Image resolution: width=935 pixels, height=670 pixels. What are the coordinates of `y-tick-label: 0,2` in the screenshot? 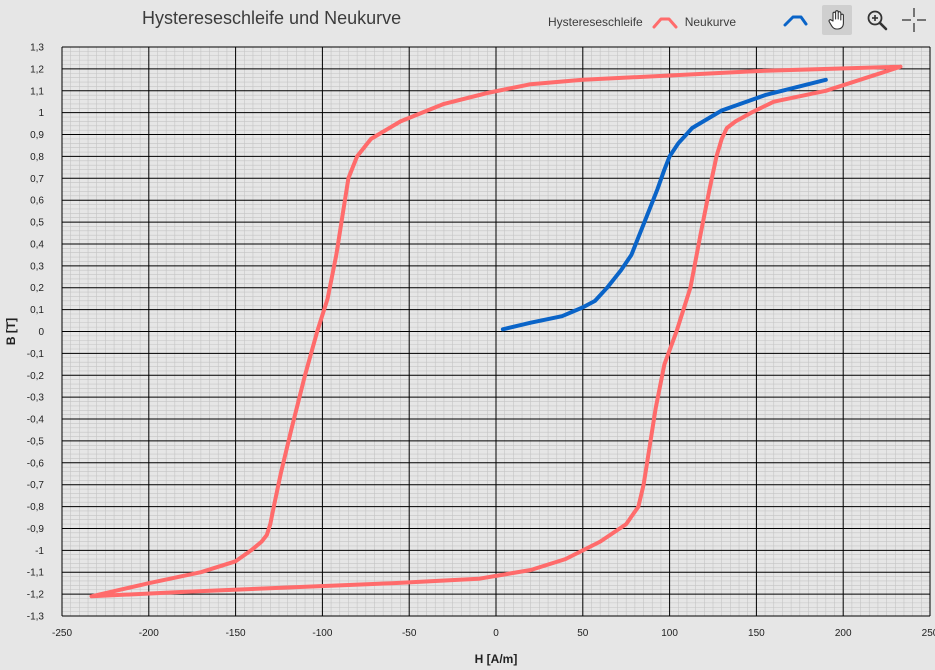 It's located at (37, 288).